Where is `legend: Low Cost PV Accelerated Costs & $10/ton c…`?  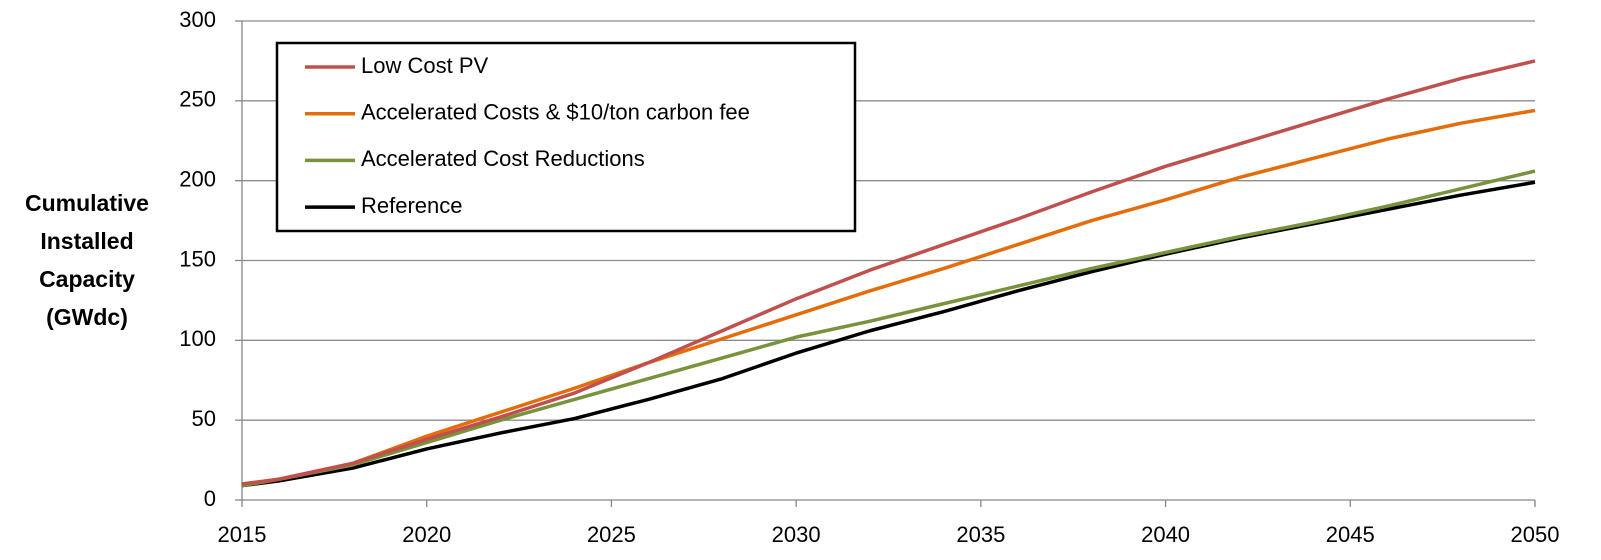
legend: Low Cost PV Accelerated Costs & $10/ton c… is located at coordinates (566, 137).